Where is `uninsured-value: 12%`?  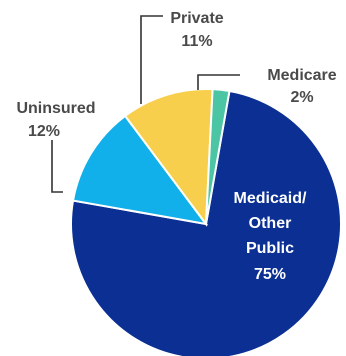 uninsured-value: 12% is located at coordinates (44, 131).